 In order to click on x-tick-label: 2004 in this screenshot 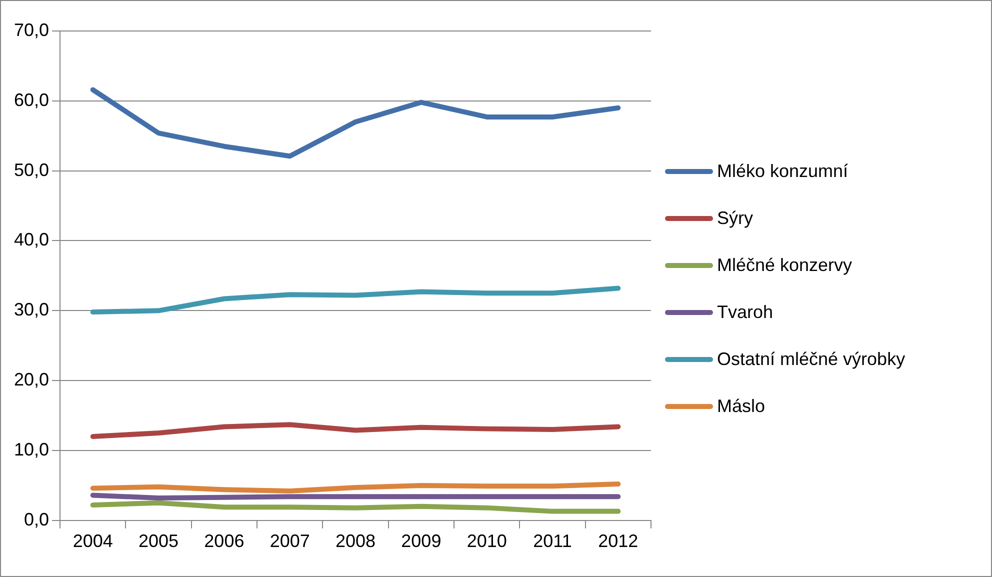, I will do `click(92, 541)`.